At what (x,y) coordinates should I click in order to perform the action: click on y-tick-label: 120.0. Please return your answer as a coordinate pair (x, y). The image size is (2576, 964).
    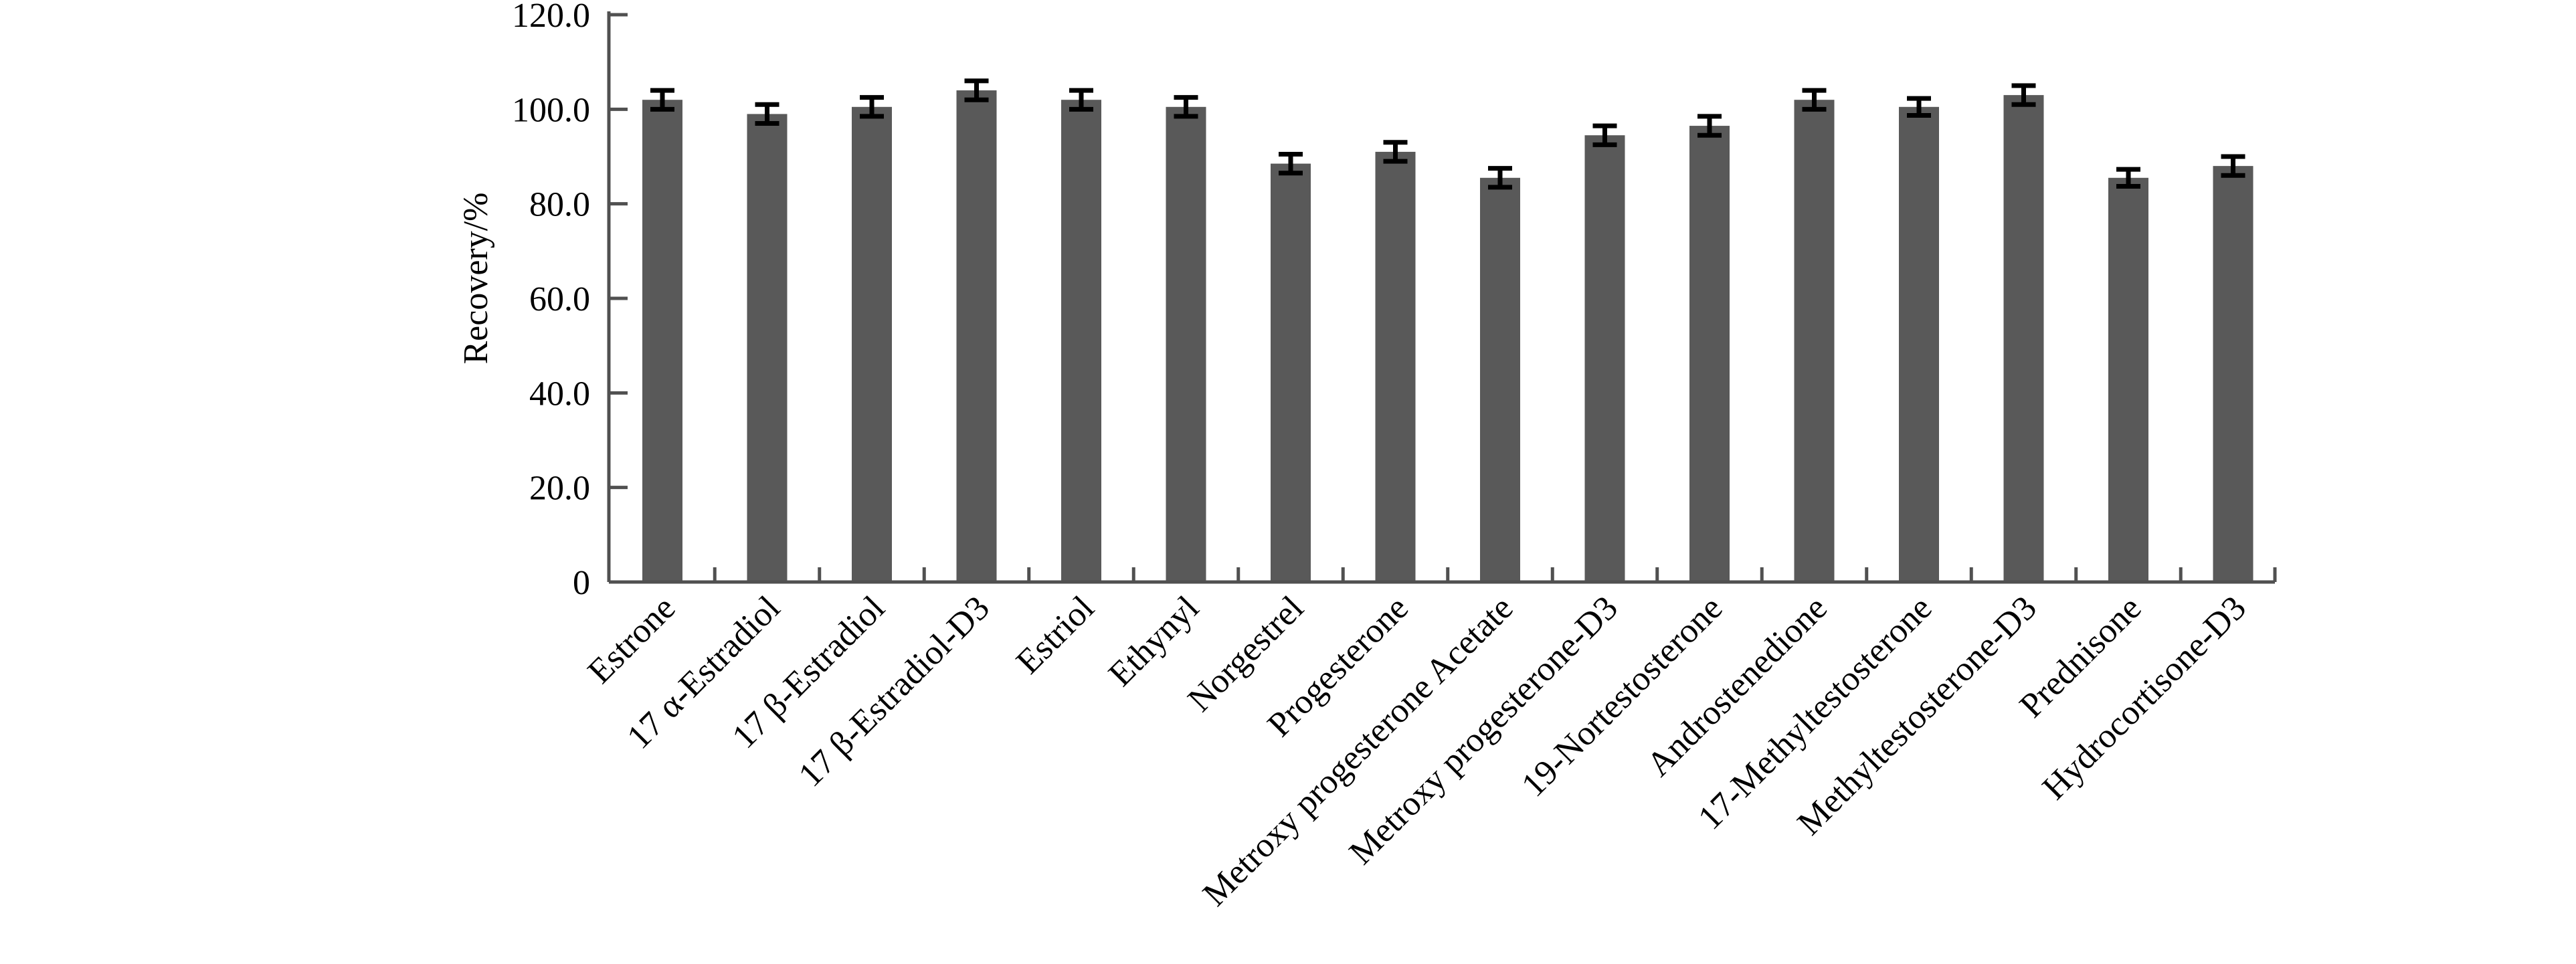
    Looking at the image, I should click on (551, 17).